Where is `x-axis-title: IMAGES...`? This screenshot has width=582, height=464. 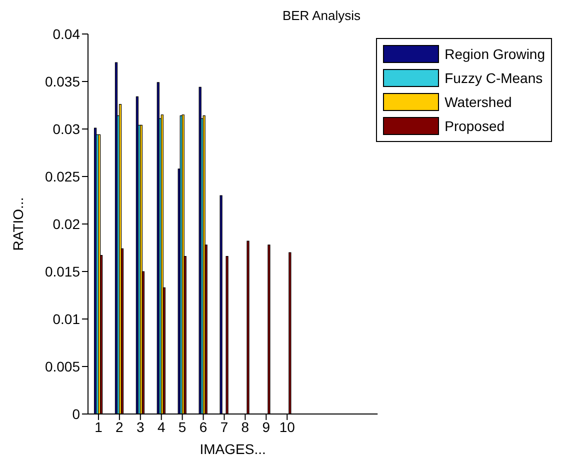 x-axis-title: IMAGES... is located at coordinates (233, 449).